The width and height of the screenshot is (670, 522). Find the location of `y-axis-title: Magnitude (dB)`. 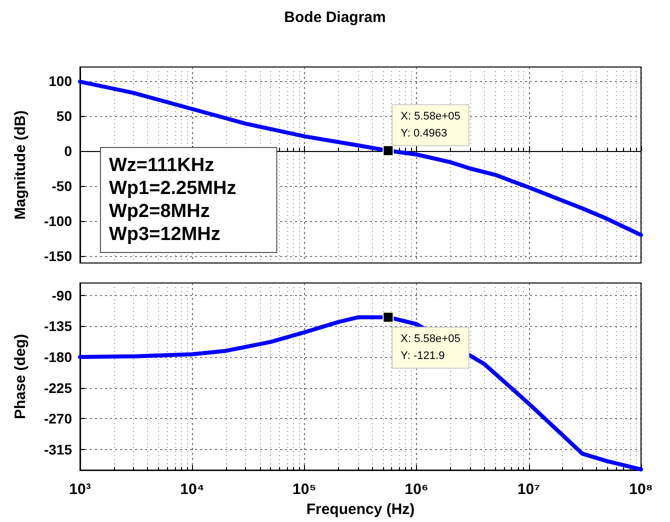

y-axis-title: Magnitude (dB) is located at coordinates (20, 165).